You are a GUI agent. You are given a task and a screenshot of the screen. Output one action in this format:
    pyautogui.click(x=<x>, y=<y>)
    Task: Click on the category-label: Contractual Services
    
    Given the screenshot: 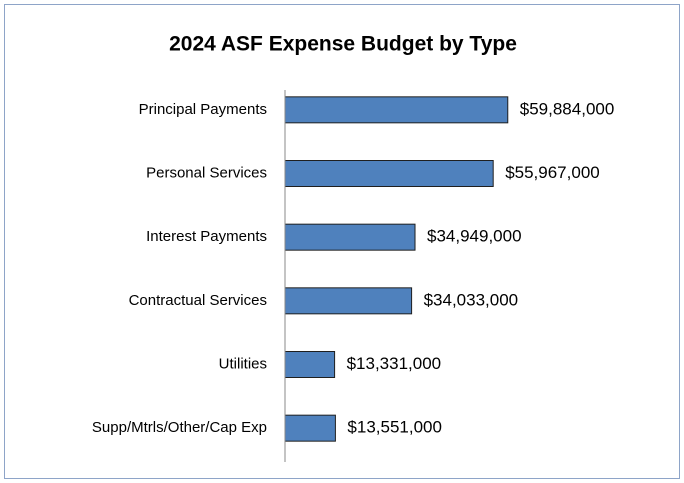 What is the action you would take?
    pyautogui.click(x=198, y=300)
    